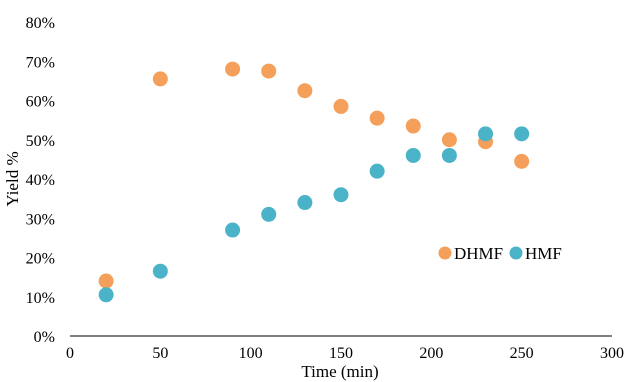 This screenshot has height=382, width=631. Describe the element at coordinates (160, 353) in the screenshot. I see `x-tick-label: 50` at that location.